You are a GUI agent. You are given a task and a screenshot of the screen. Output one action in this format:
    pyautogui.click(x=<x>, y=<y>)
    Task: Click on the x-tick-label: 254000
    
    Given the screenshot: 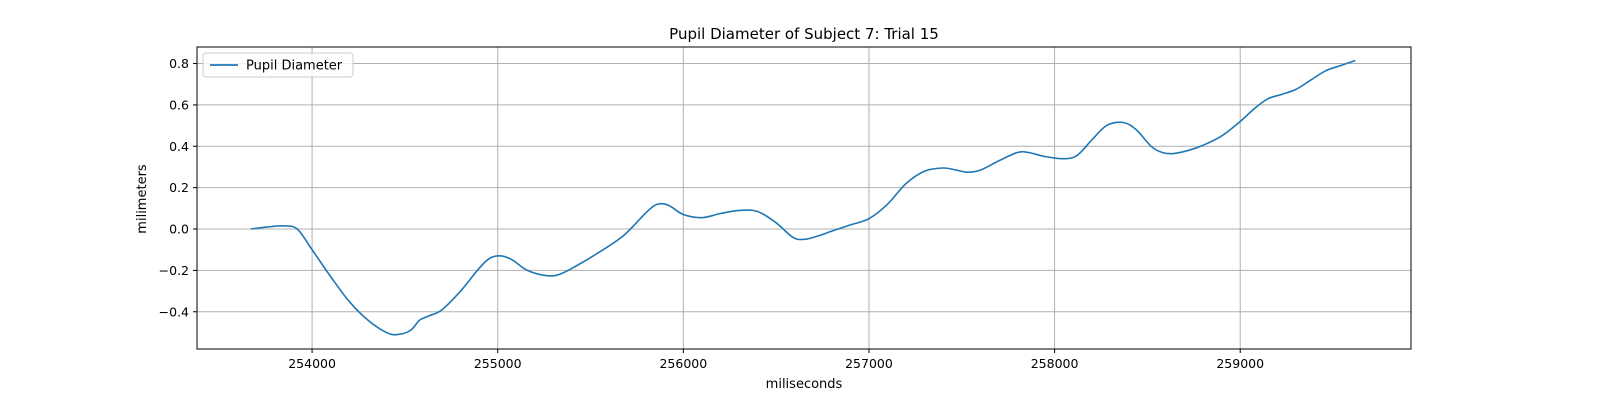 What is the action you would take?
    pyautogui.click(x=312, y=363)
    